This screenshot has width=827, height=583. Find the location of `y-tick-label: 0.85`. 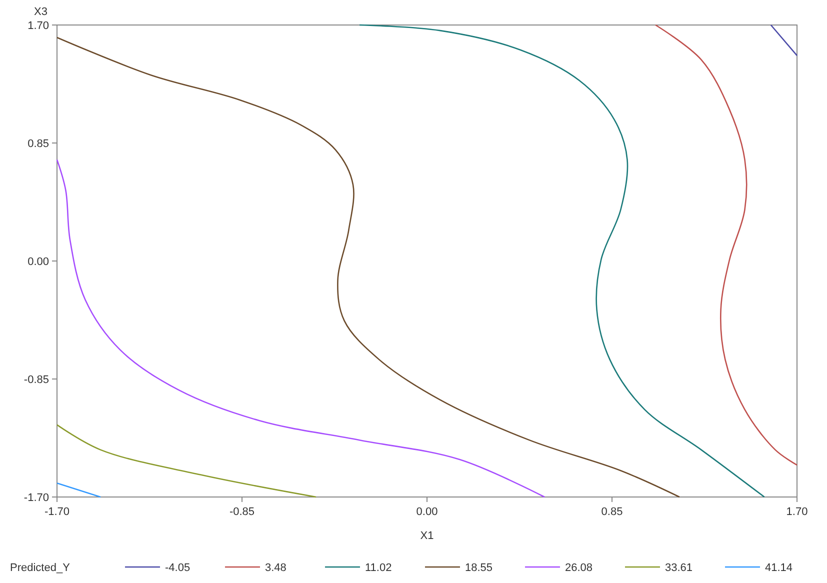

y-tick-label: 0.85 is located at coordinates (38, 144).